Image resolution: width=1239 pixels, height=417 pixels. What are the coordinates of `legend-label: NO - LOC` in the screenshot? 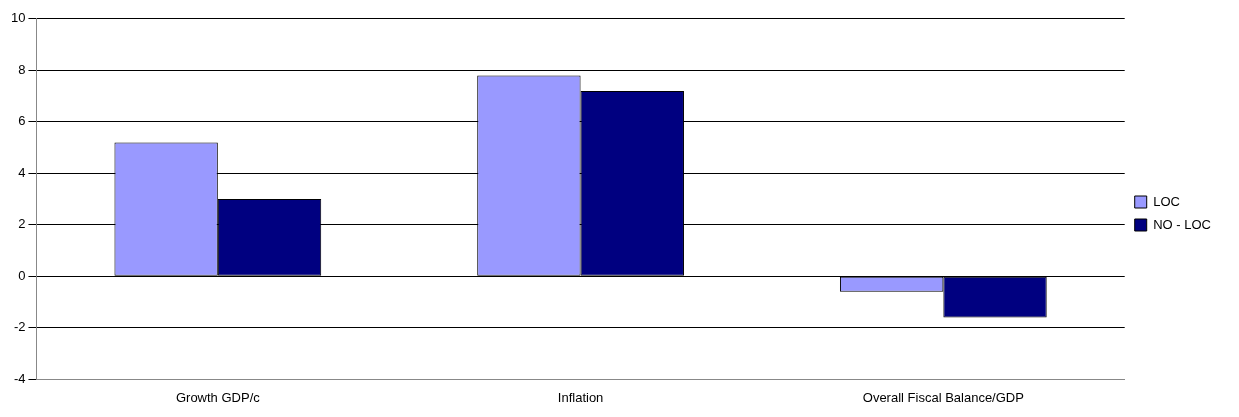 It's located at (1182, 224).